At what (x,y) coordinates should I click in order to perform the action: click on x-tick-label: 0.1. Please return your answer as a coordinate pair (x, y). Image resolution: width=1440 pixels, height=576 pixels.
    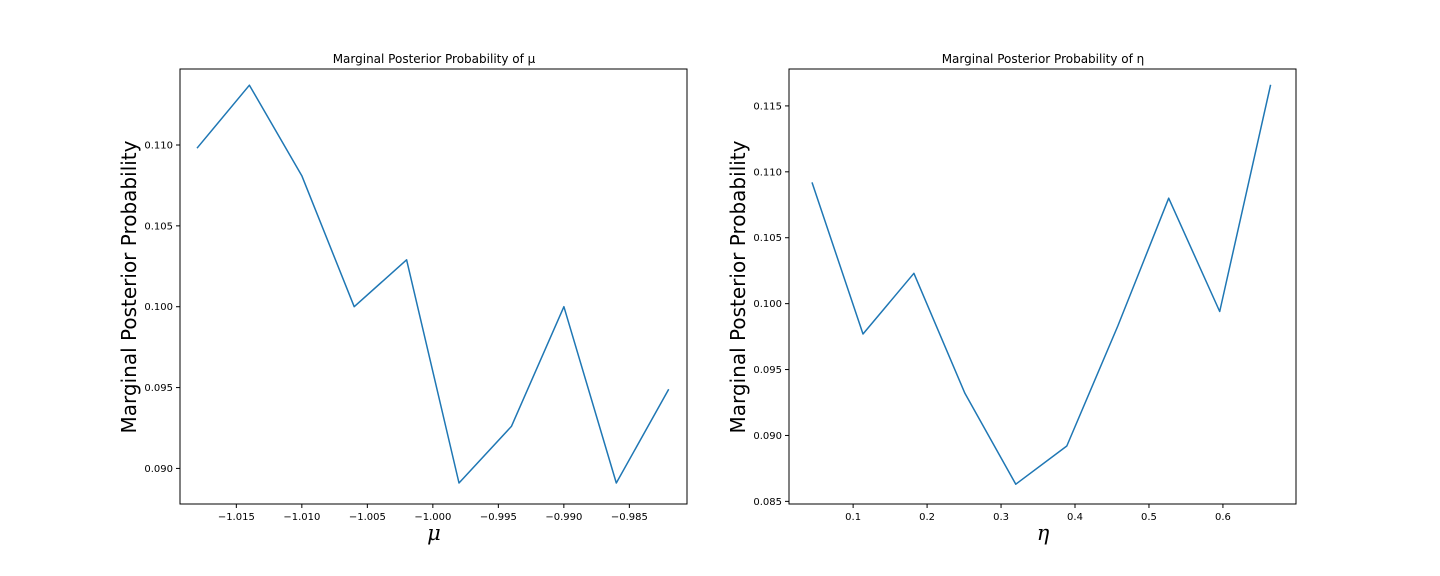
    Looking at the image, I should click on (853, 517).